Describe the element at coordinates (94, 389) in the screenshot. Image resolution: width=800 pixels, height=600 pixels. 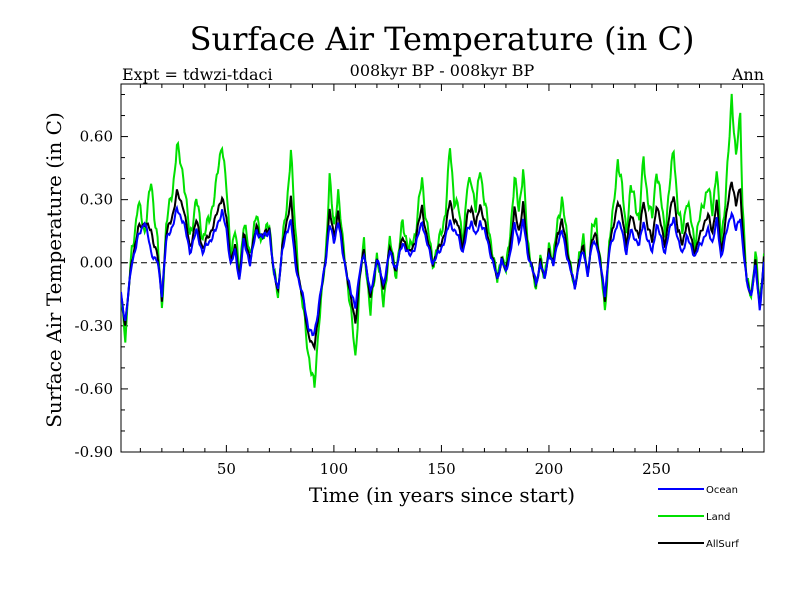
I see `y-tick-label: -0.60` at that location.